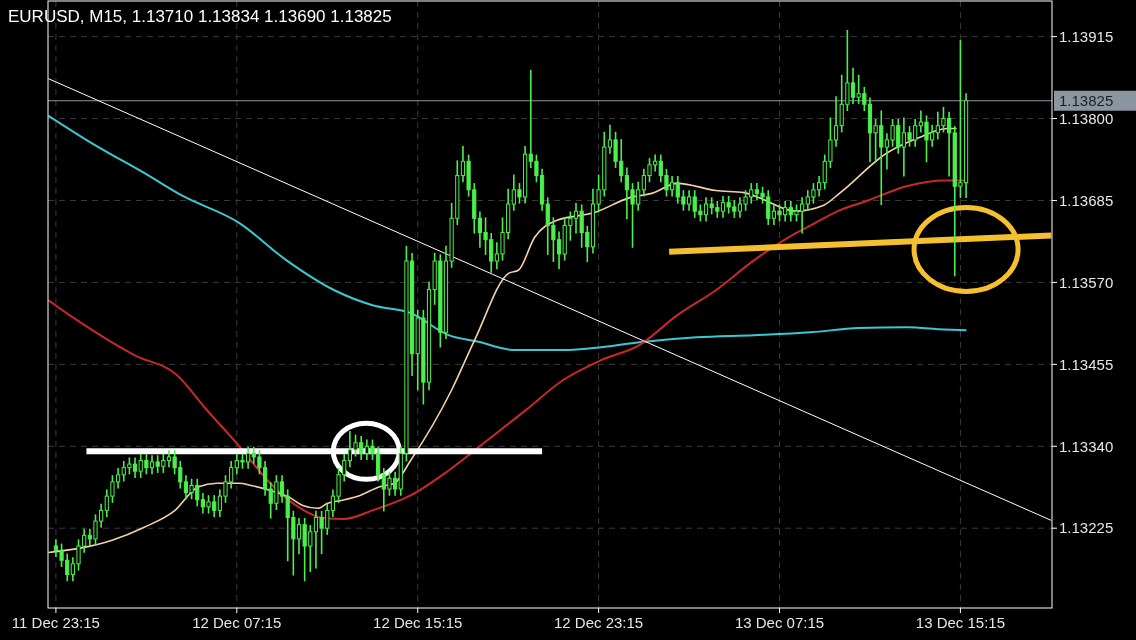  Describe the element at coordinates (1086, 282) in the screenshot. I see `y-tick-label: 1.13570` at that location.